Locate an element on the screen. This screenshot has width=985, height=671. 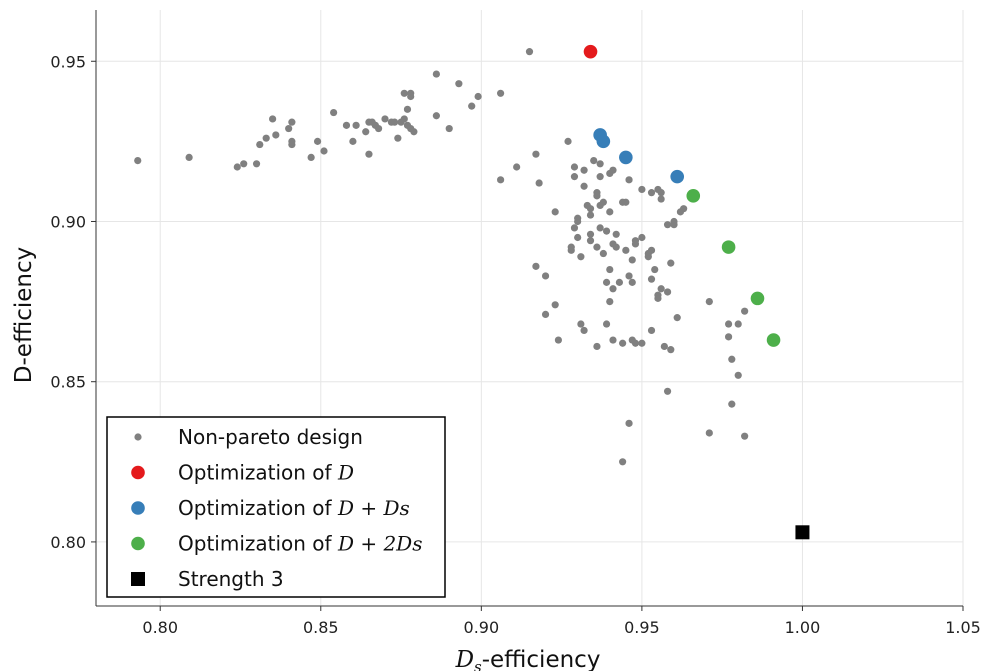
legend-label: Strength 3 is located at coordinates (231, 579).